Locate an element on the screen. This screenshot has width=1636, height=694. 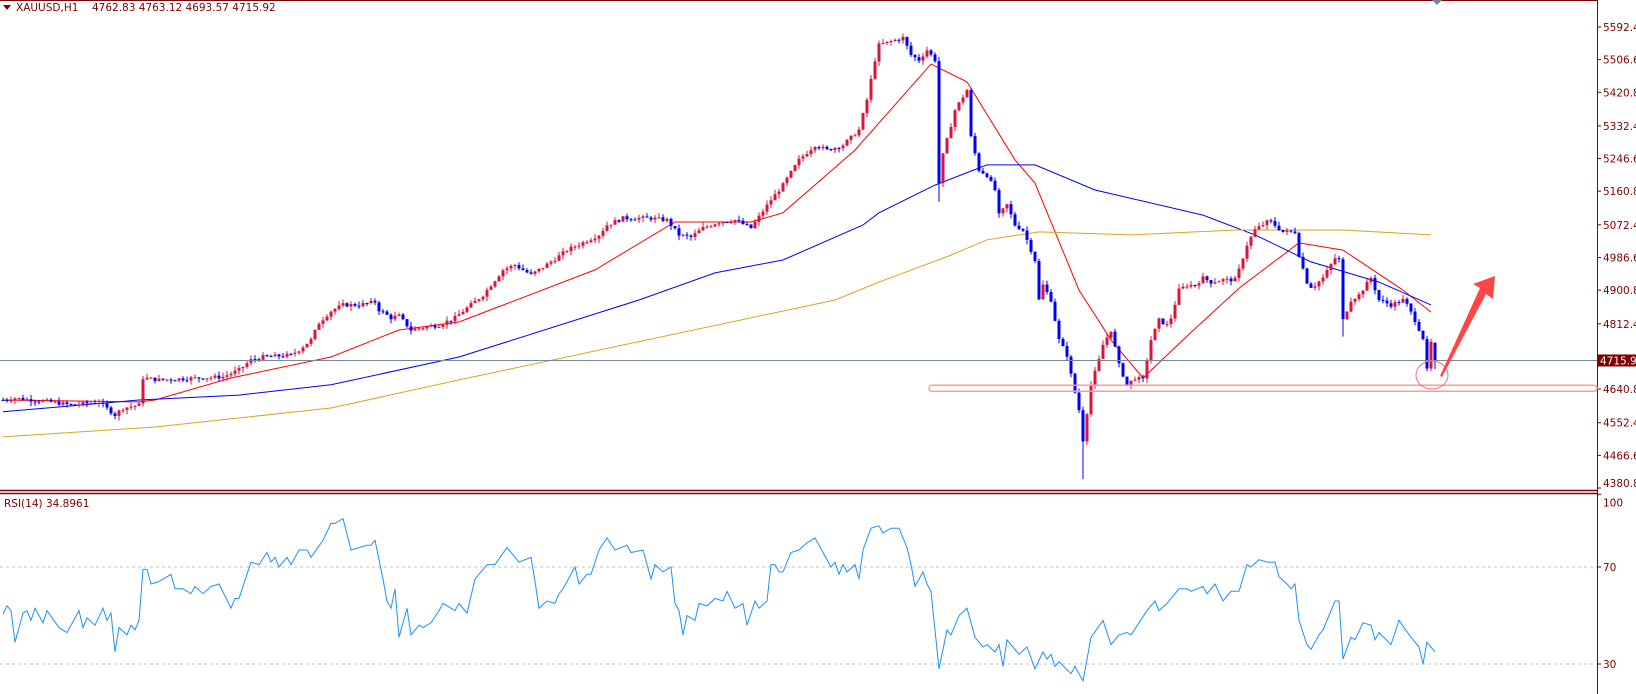
last-price-marker: 4715.92 is located at coordinates (1617, 360).